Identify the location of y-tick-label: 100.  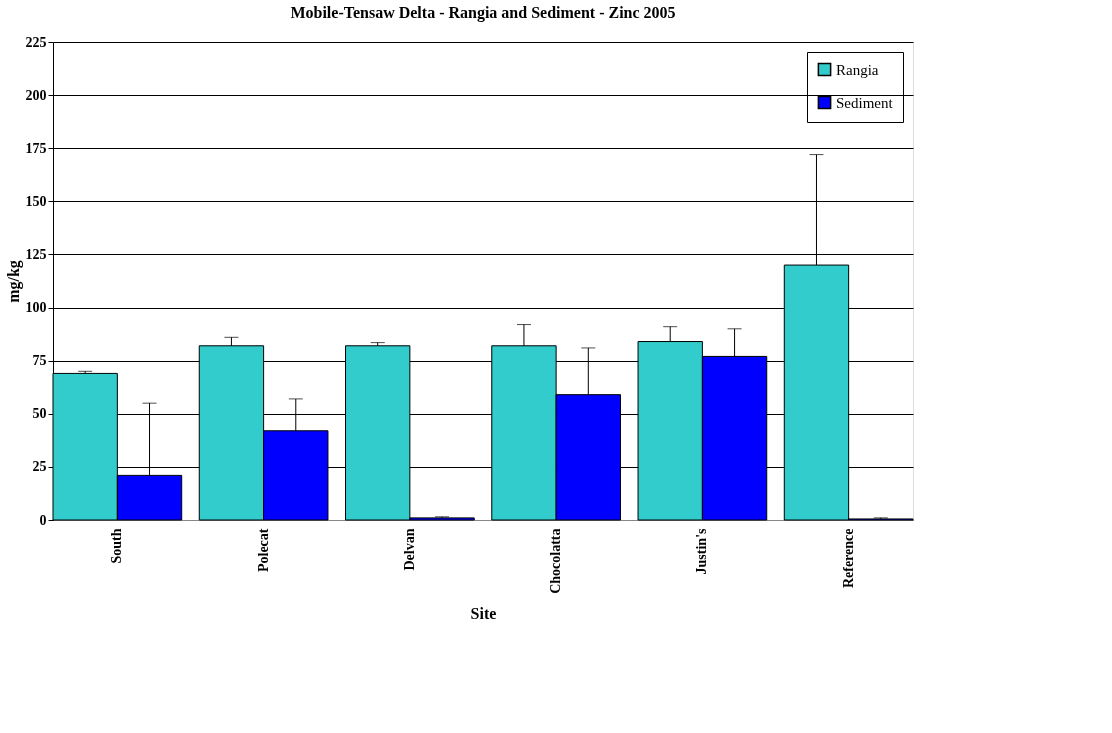
(36, 308).